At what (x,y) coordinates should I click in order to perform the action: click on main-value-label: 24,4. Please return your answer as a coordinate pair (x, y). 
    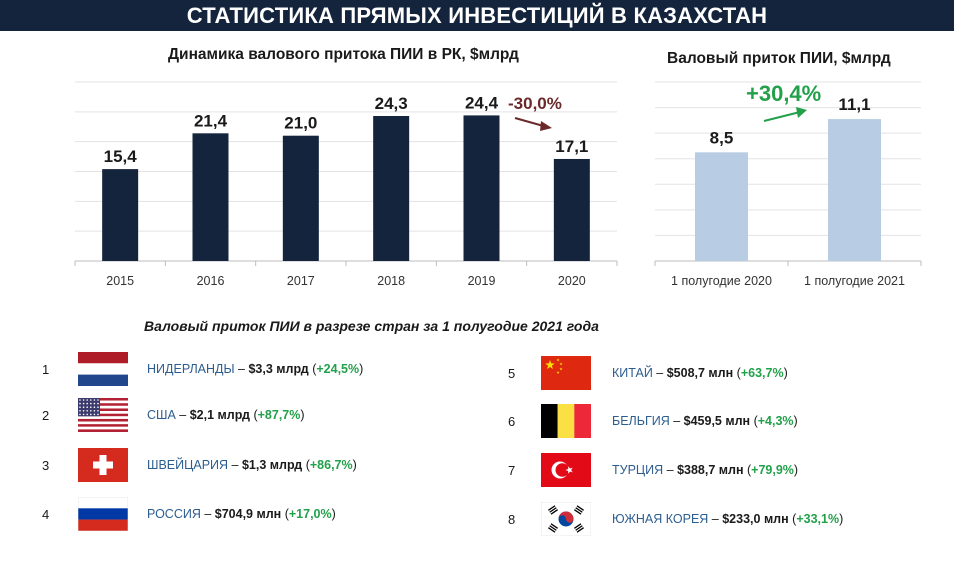
    Looking at the image, I should click on (482, 102).